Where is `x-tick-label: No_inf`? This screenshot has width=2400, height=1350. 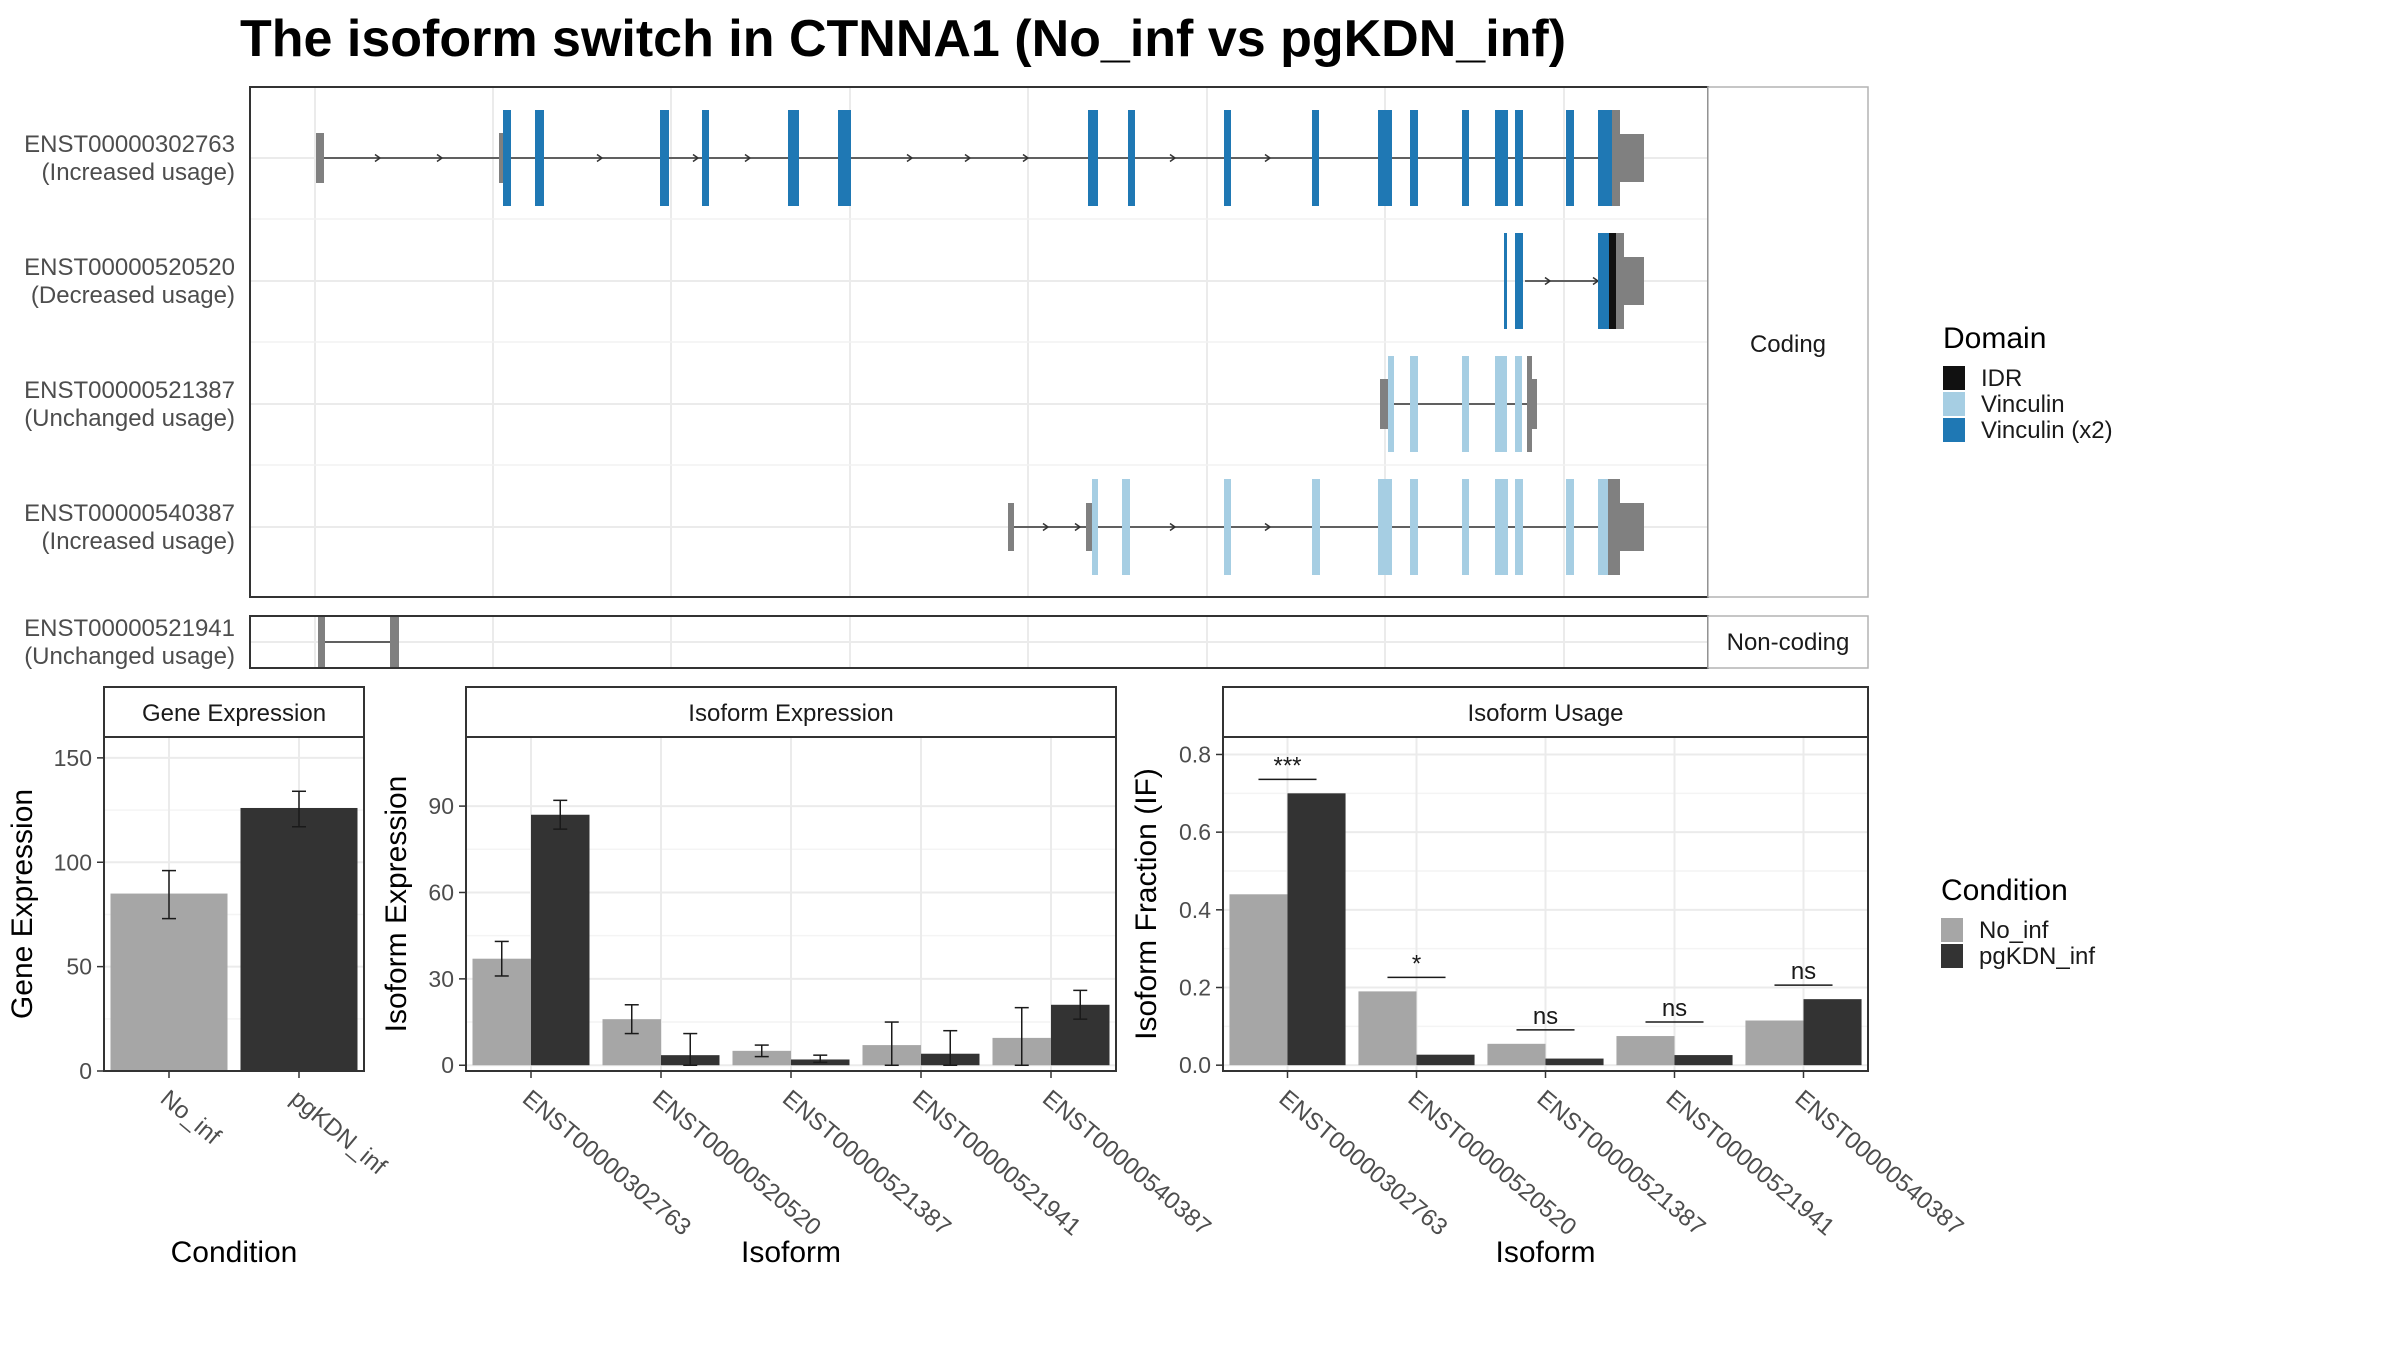
x-tick-label: No_inf is located at coordinates (190, 1117).